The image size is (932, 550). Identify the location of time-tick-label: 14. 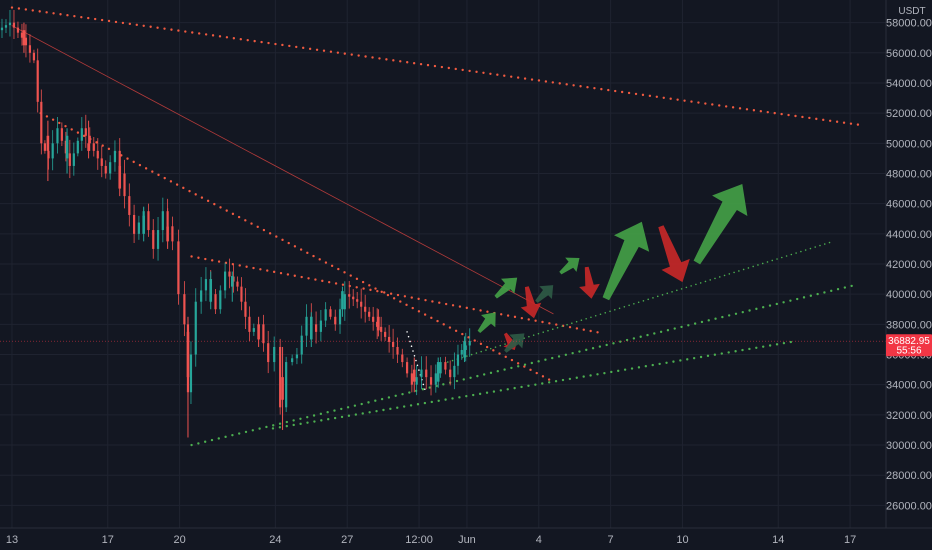
(778, 540).